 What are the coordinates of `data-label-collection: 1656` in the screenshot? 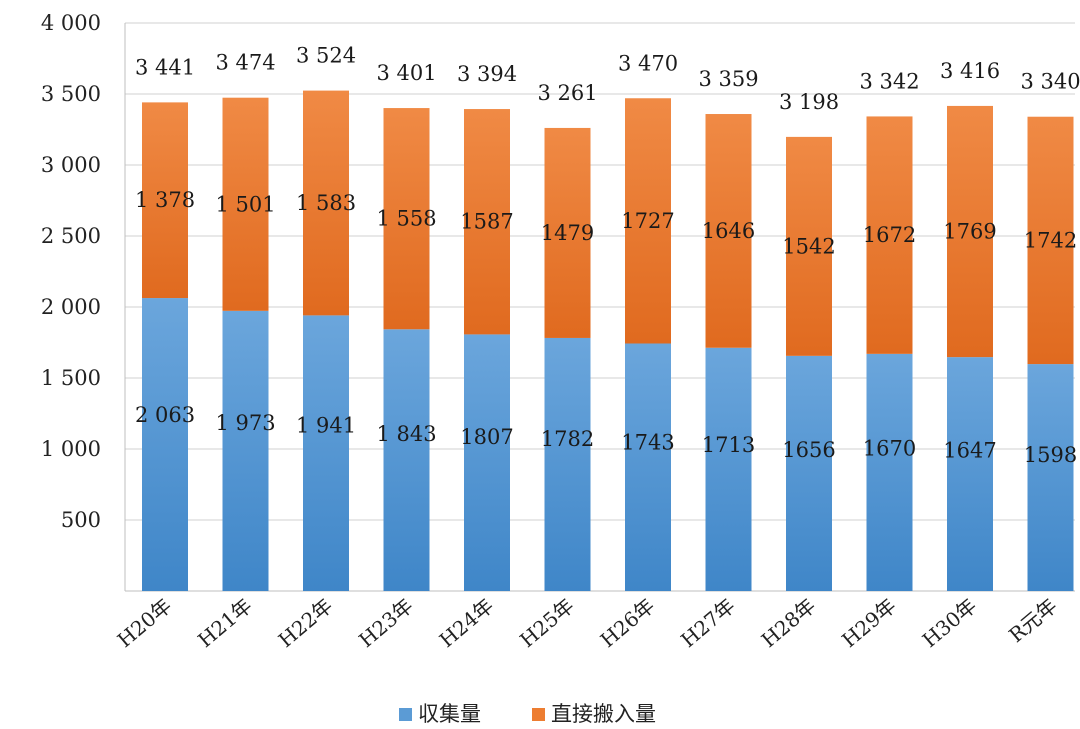 It's located at (808, 450).